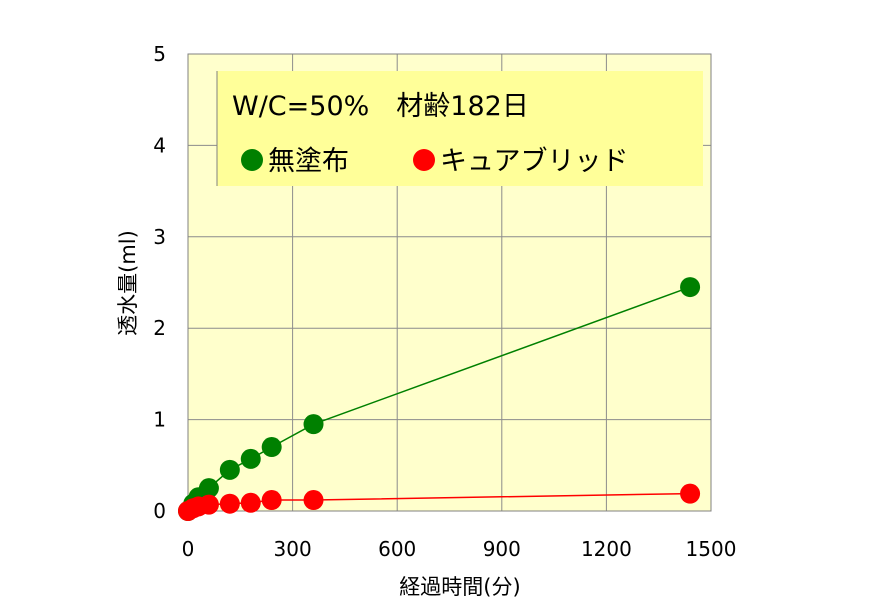 This screenshot has height=615, width=875. What do you see at coordinates (534, 161) in the screenshot?
I see `legend-label-series-2: キュアブリッド` at bounding box center [534, 161].